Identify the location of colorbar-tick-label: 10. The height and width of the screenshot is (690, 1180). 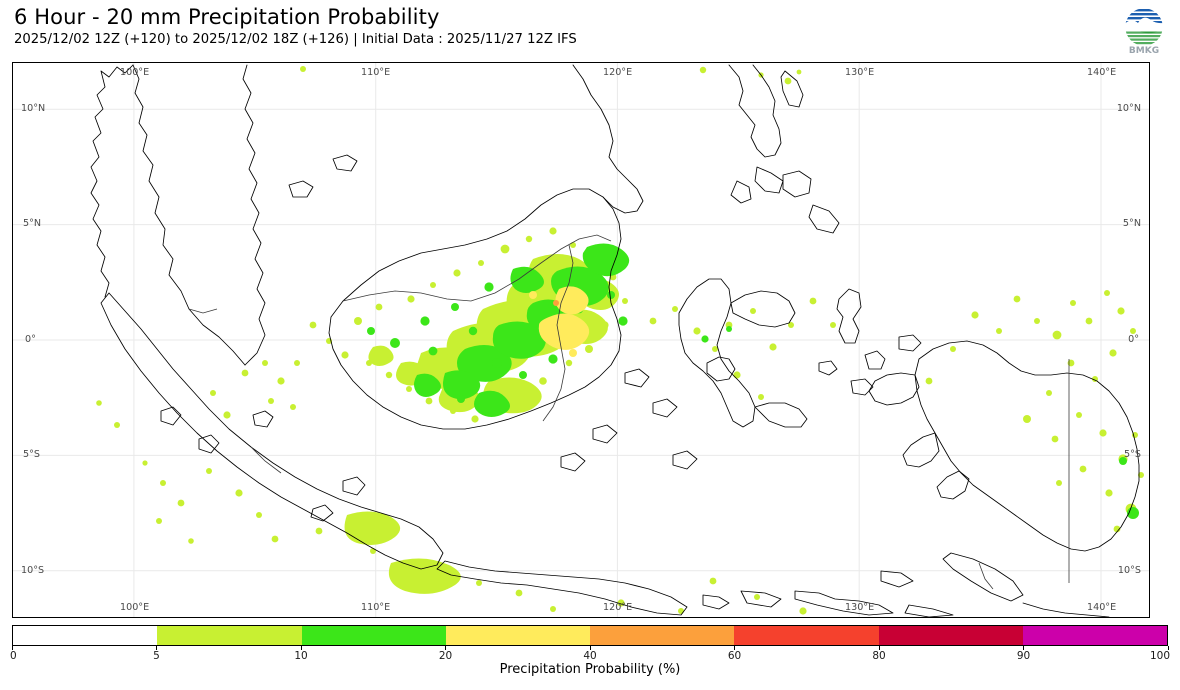
(301, 656).